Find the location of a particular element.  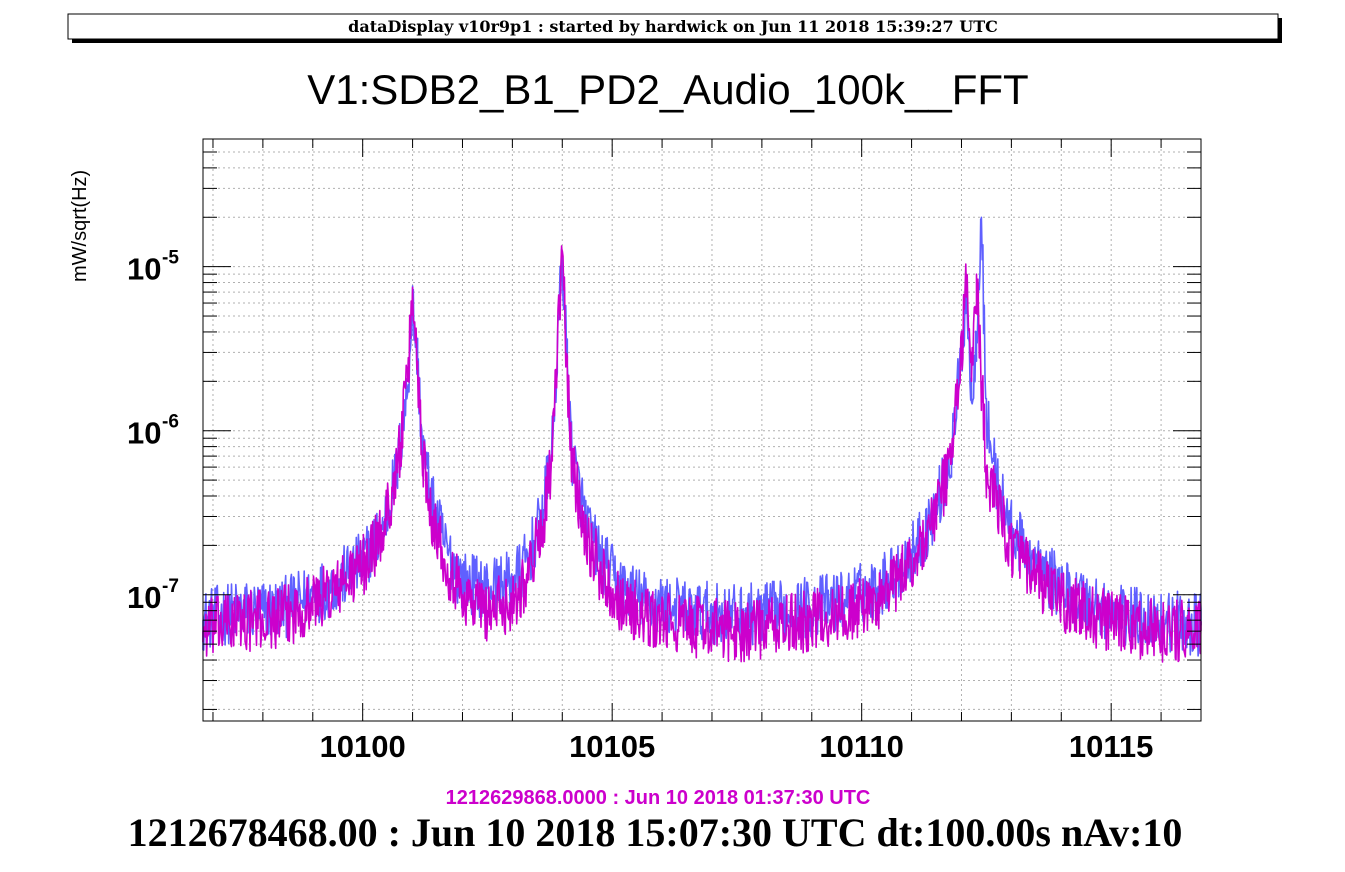

y-tick-labels: 10-710-610-5 is located at coordinates (153, 431).